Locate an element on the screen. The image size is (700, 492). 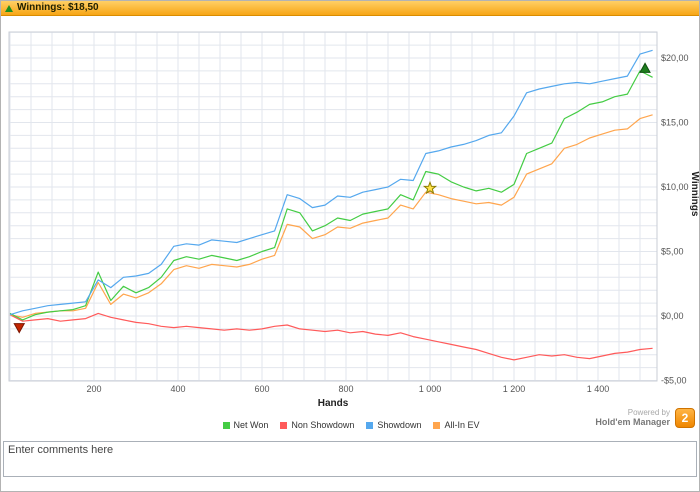
legend-item-non-showdown: Non Showdown is located at coordinates (317, 425).